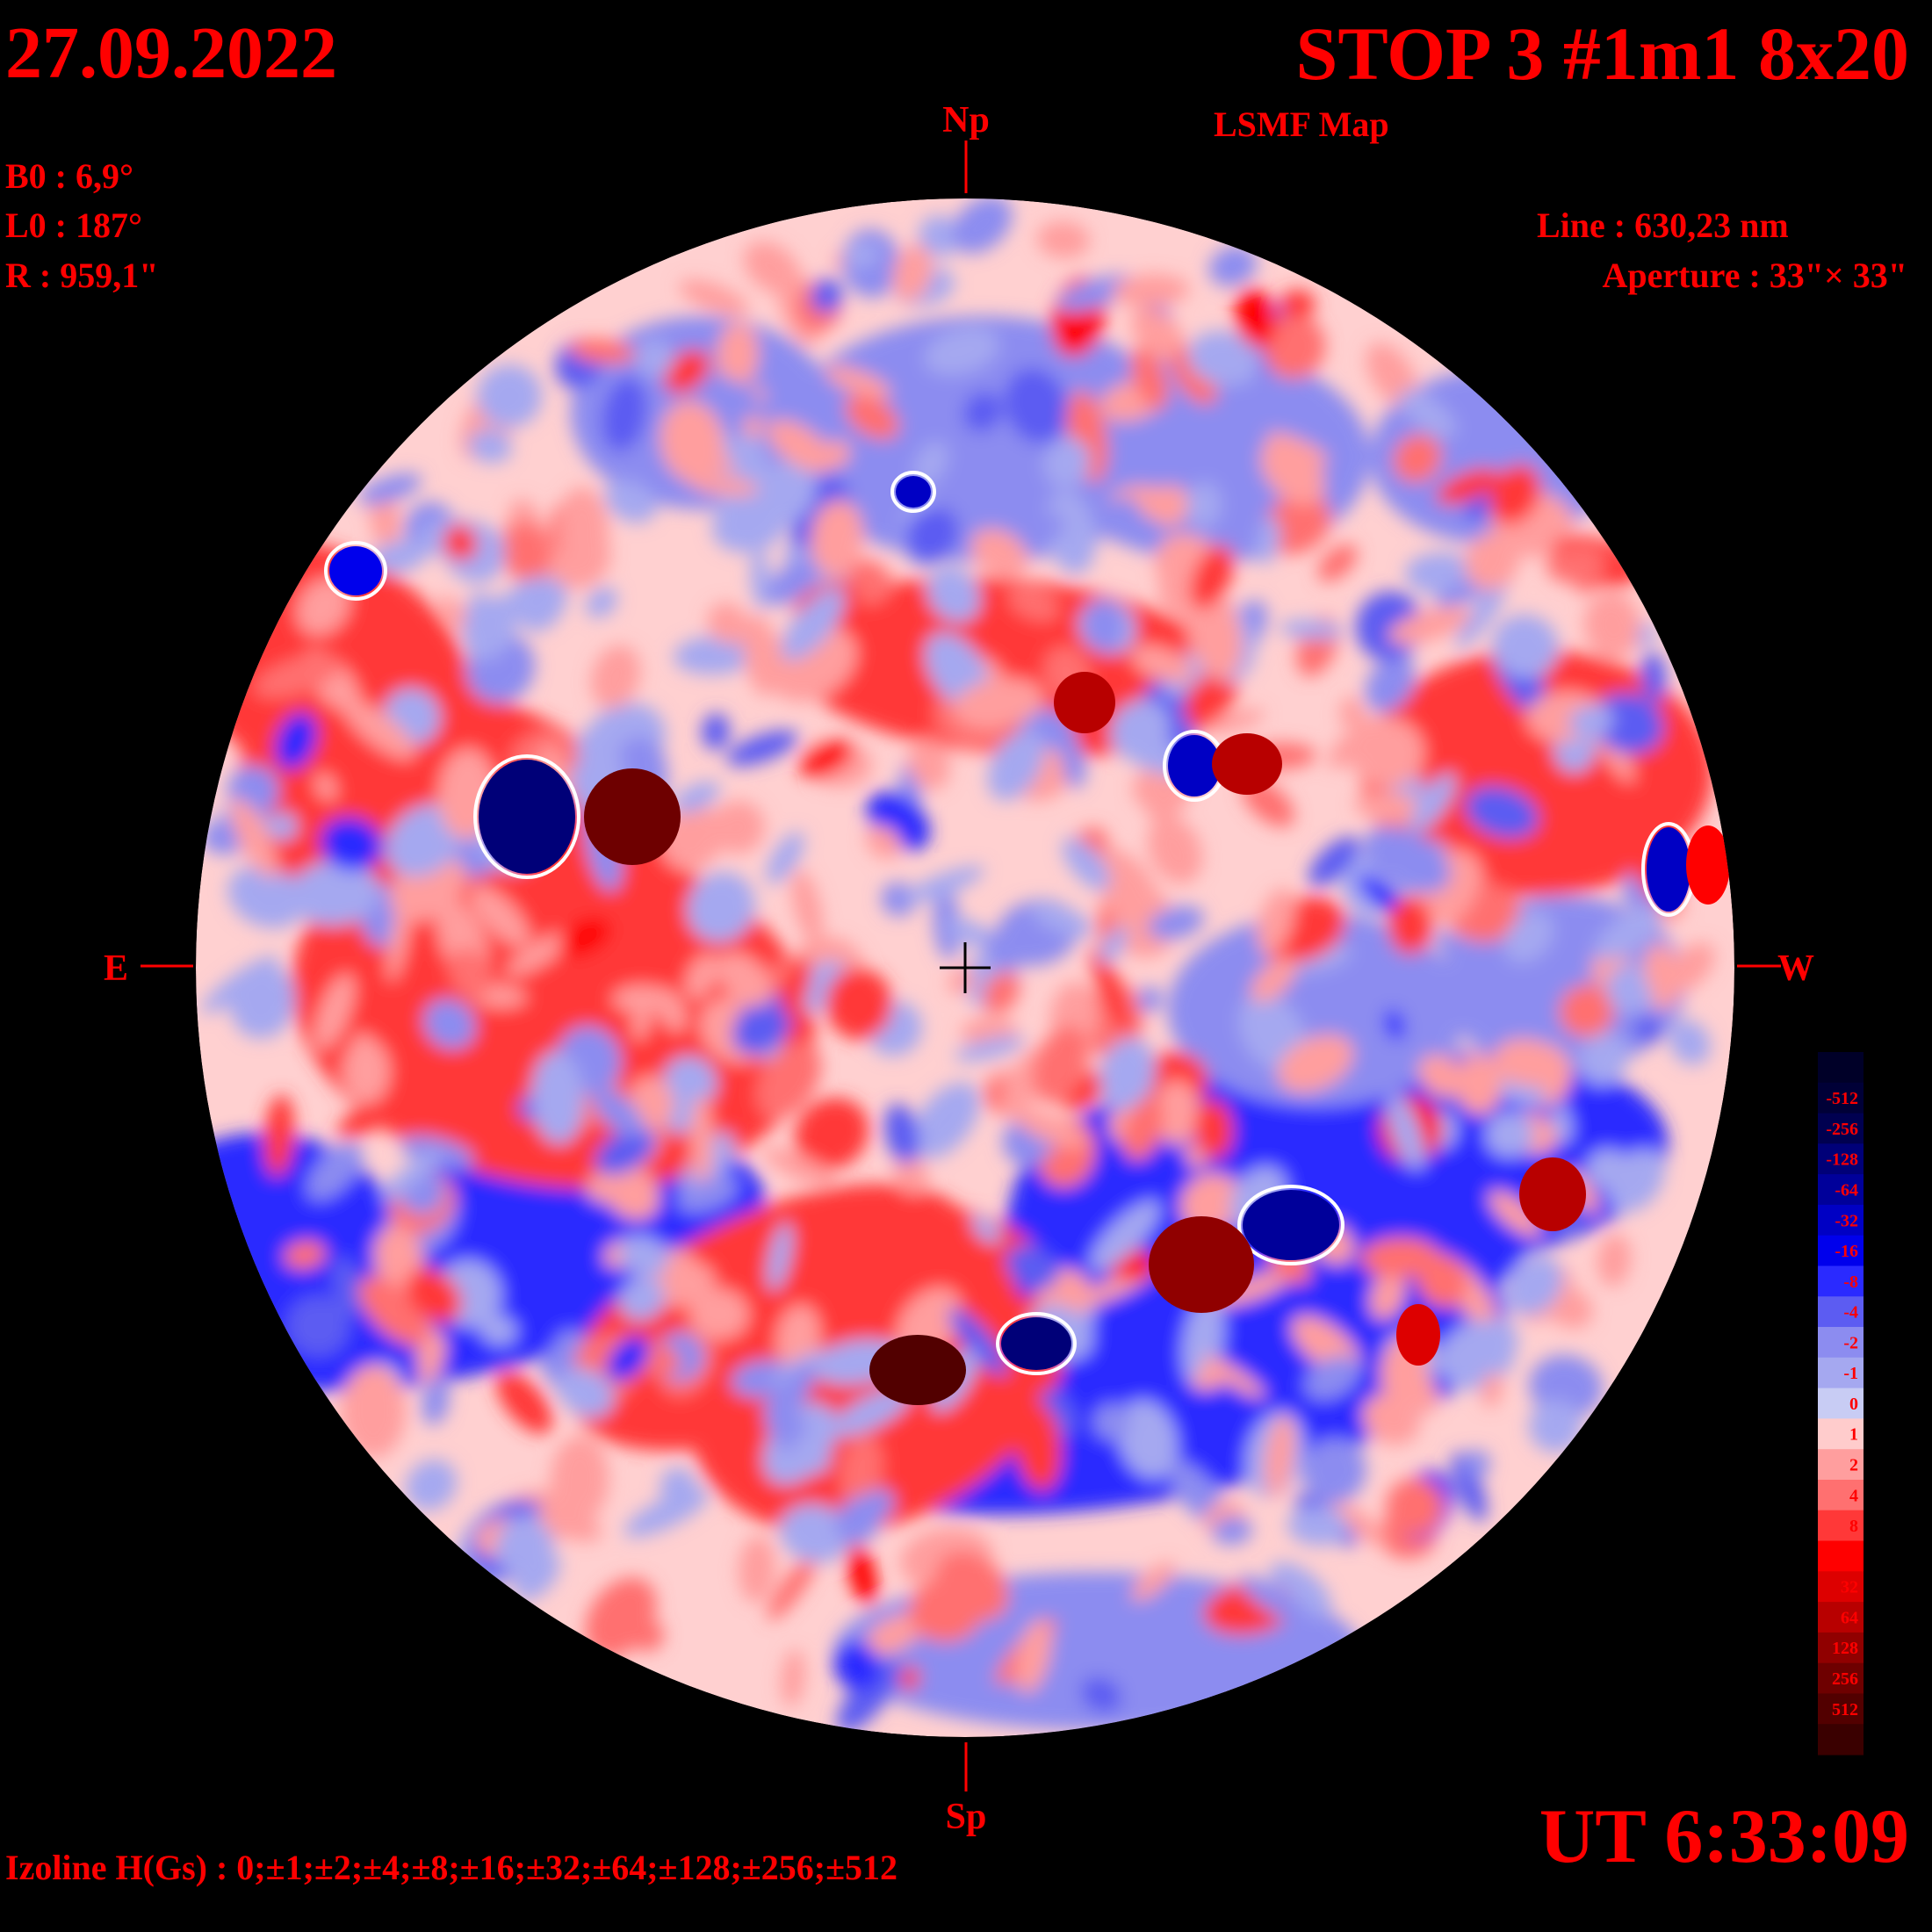  I want to click on south-pole-label: Sp, so click(967, 1817).